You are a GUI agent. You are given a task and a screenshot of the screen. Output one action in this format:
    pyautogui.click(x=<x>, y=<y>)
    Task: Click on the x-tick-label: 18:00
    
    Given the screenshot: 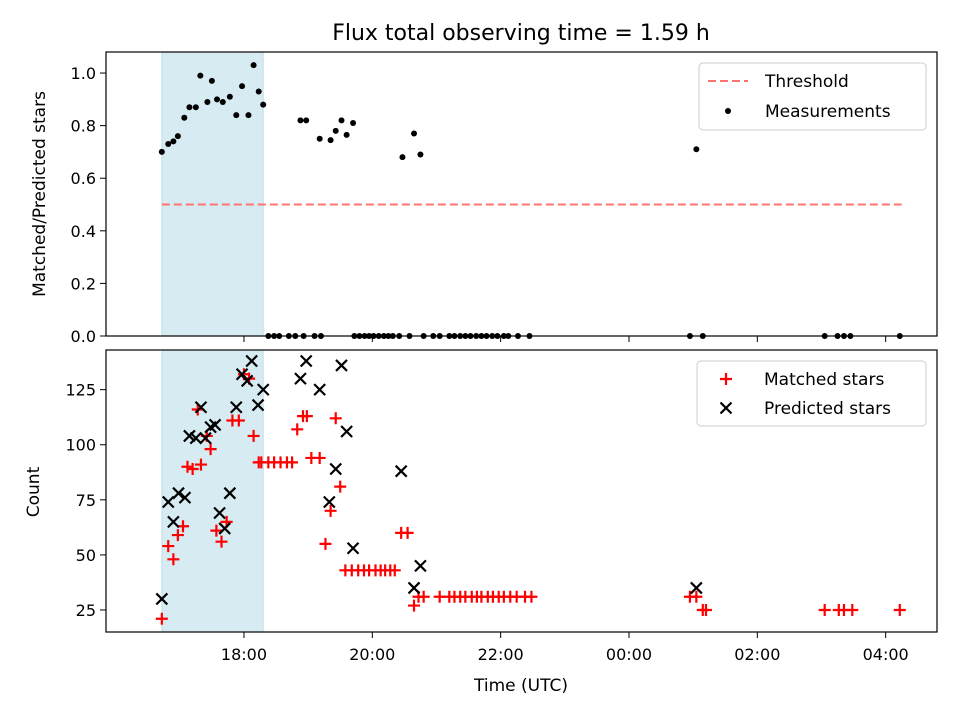 What is the action you would take?
    pyautogui.click(x=244, y=654)
    